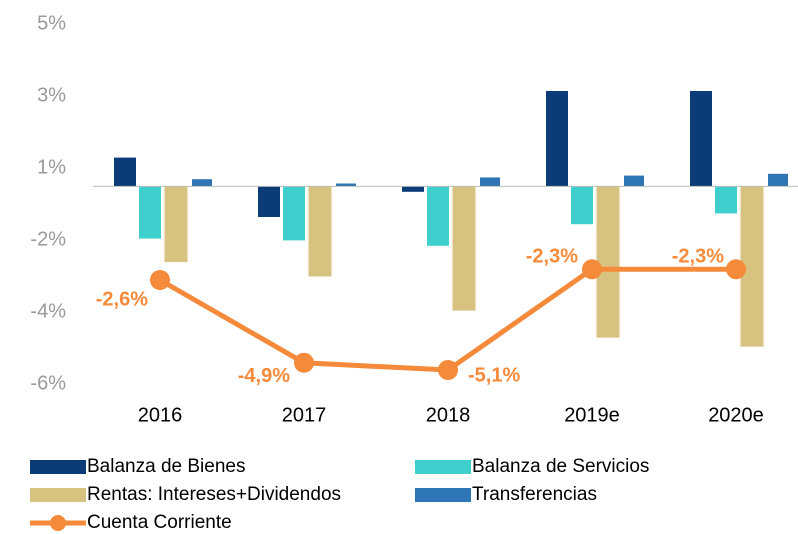 The height and width of the screenshot is (534, 798). I want to click on data-label: -2,6%, so click(122, 299).